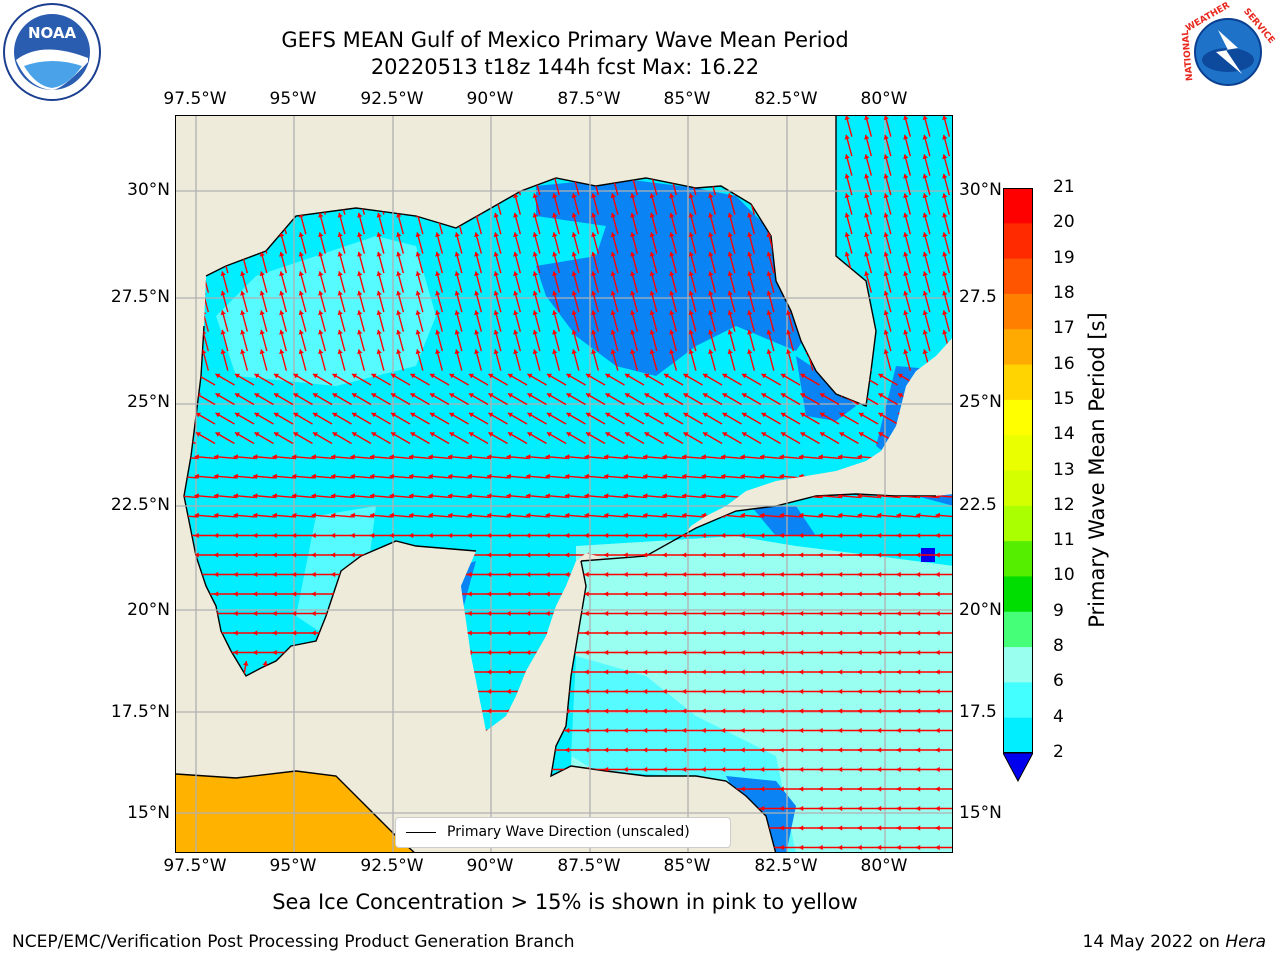 The height and width of the screenshot is (960, 1280). I want to click on colorbar-tick-label: 6, so click(1058, 681).